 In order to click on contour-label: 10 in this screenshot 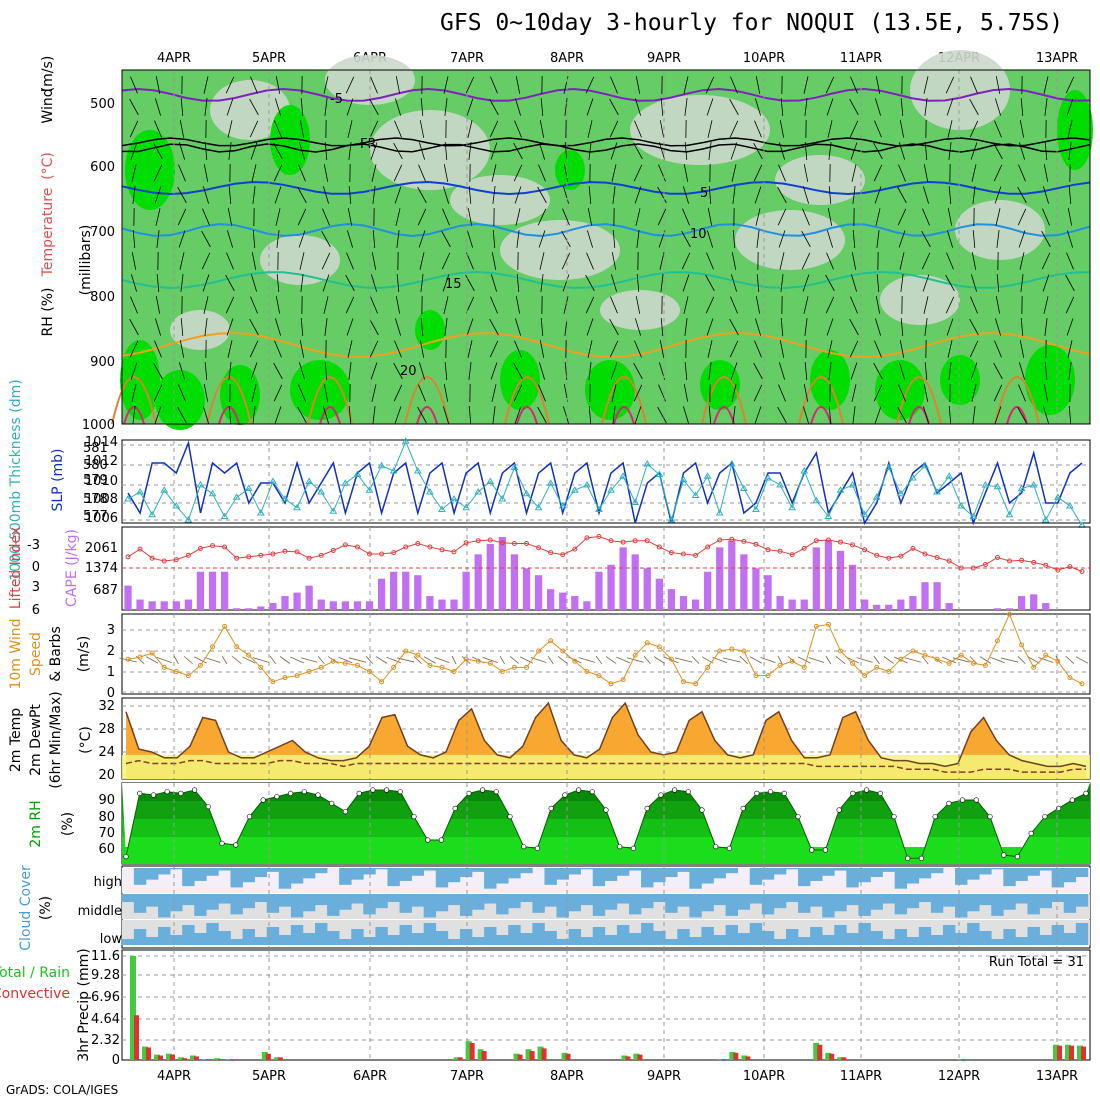, I will do `click(698, 234)`.